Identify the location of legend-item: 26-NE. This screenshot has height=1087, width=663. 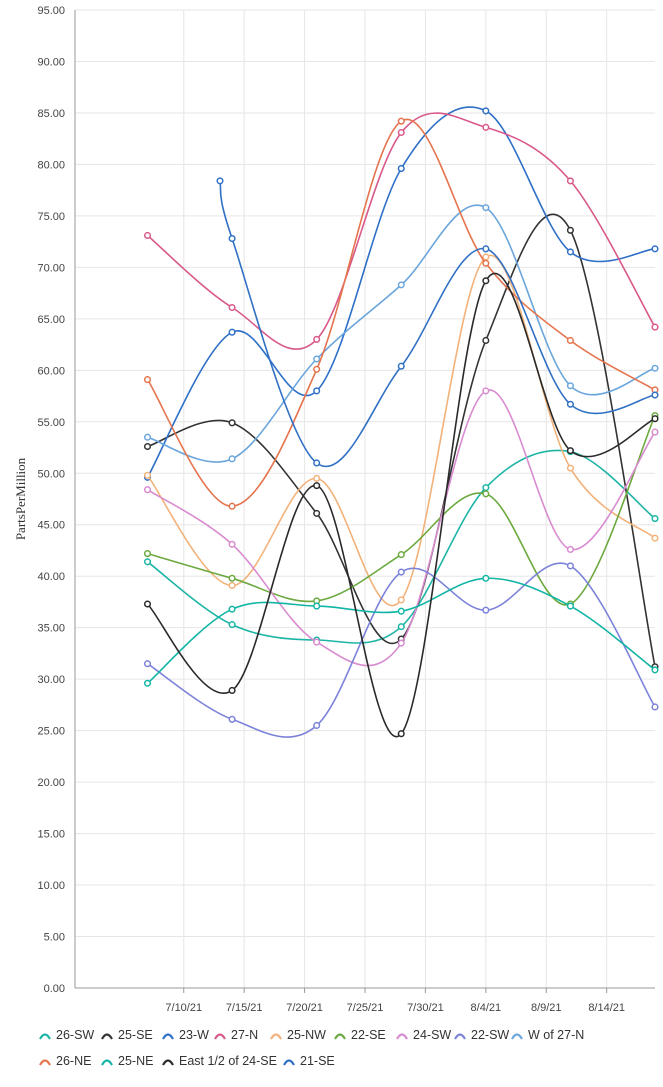
(65, 1061).